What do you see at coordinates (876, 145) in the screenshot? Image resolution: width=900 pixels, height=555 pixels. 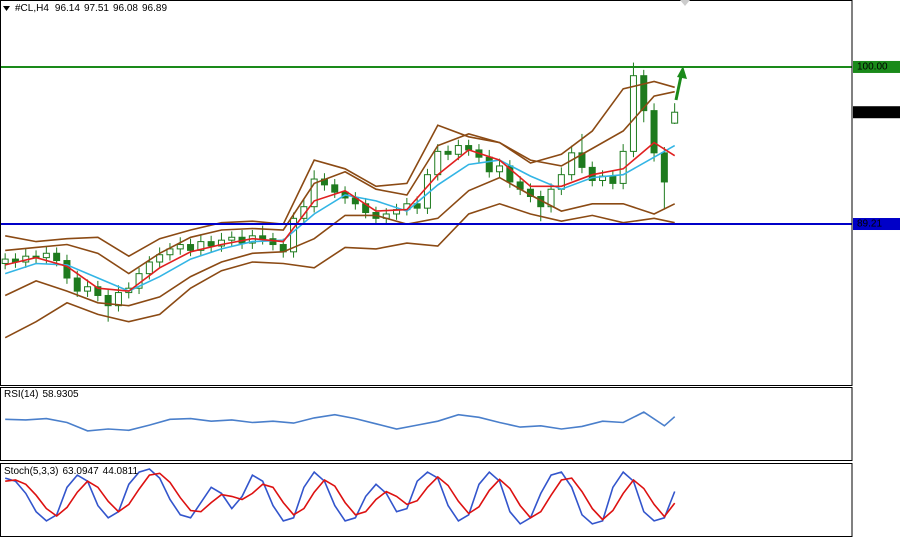 I see `price-axis: 100.00 89.21 96.89` at bounding box center [876, 145].